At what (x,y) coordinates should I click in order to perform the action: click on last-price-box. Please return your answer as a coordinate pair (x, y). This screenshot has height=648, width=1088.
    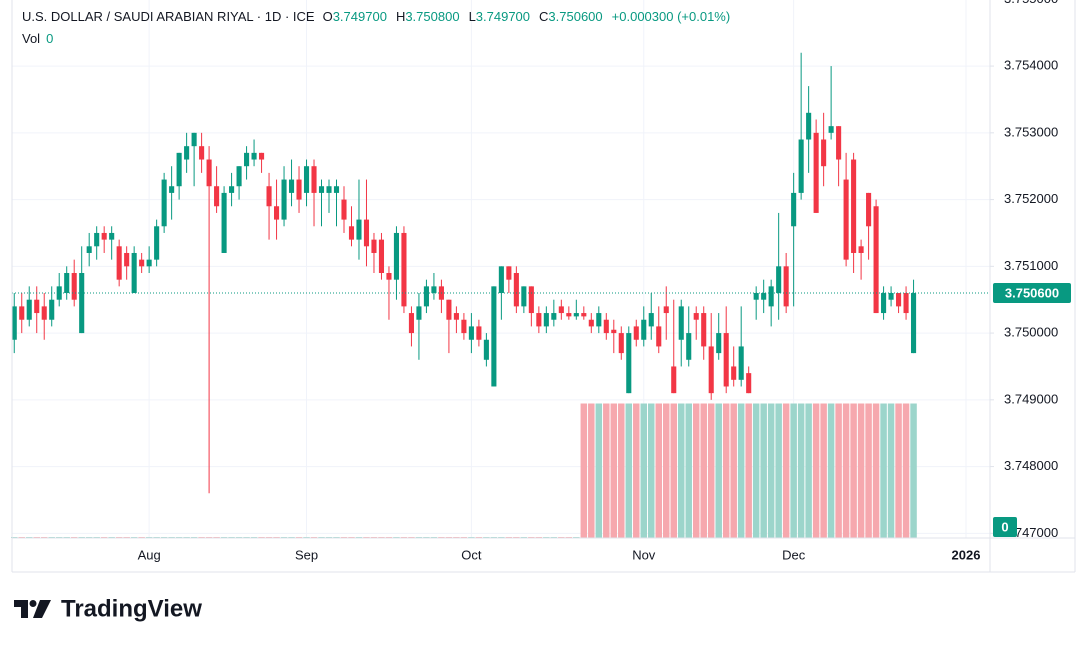
    Looking at the image, I should click on (1032, 293).